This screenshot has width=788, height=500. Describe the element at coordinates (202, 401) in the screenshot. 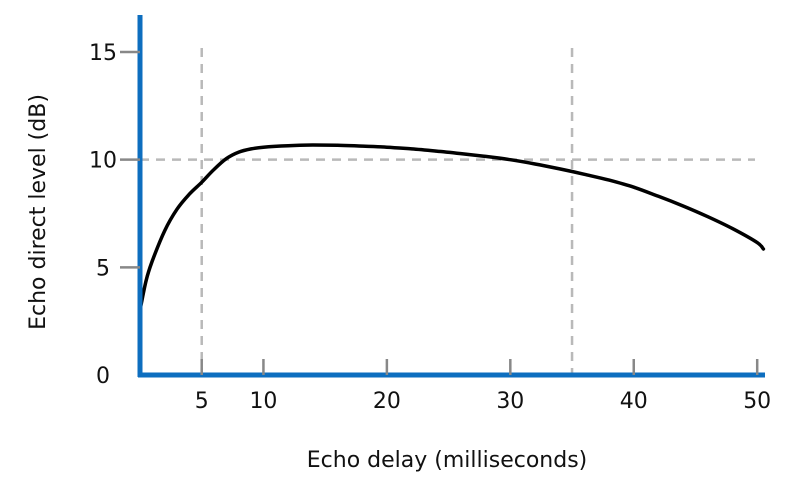

I see `x-tick-label-5: 5` at that location.